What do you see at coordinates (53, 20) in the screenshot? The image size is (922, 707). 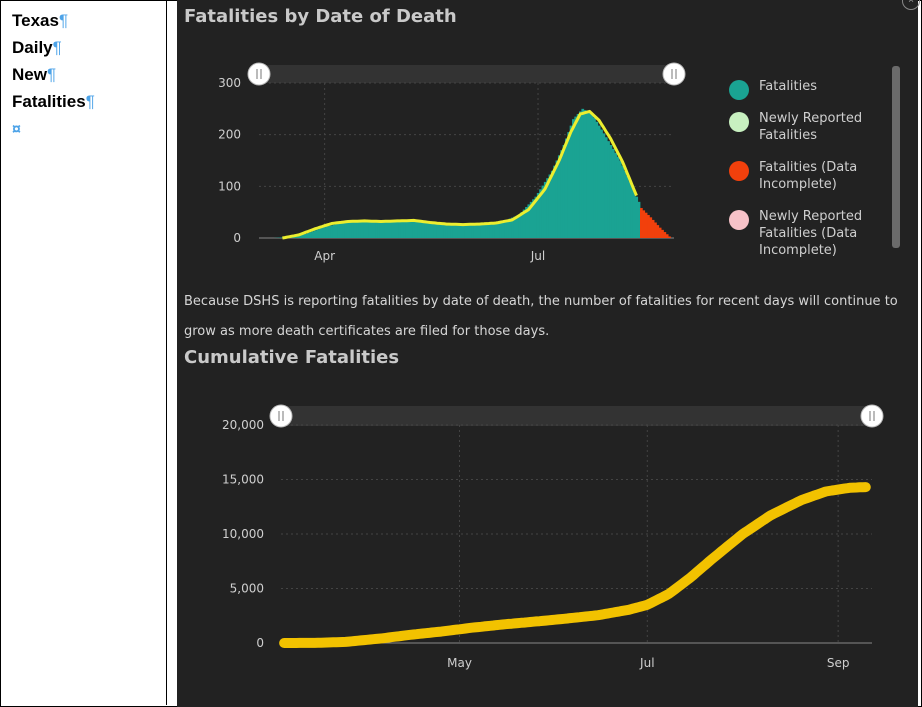 I see `label-line-1: Texas¶` at bounding box center [53, 20].